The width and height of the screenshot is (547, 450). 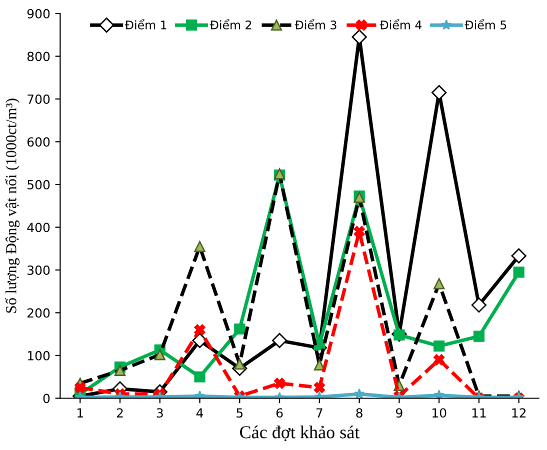 What do you see at coordinates (315, 24) in the screenshot?
I see `legend-label: Điểm 3` at bounding box center [315, 24].